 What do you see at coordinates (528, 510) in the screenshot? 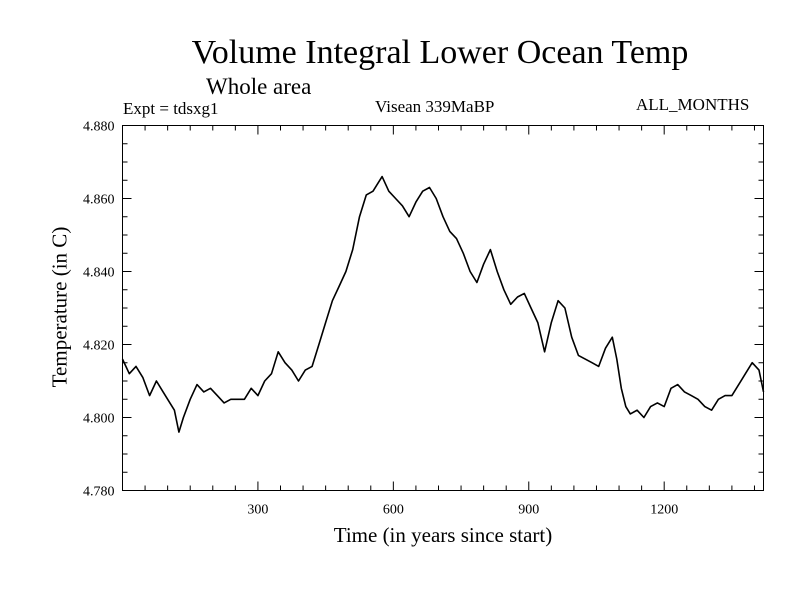
I see `x-tick-label: 900` at bounding box center [528, 510].